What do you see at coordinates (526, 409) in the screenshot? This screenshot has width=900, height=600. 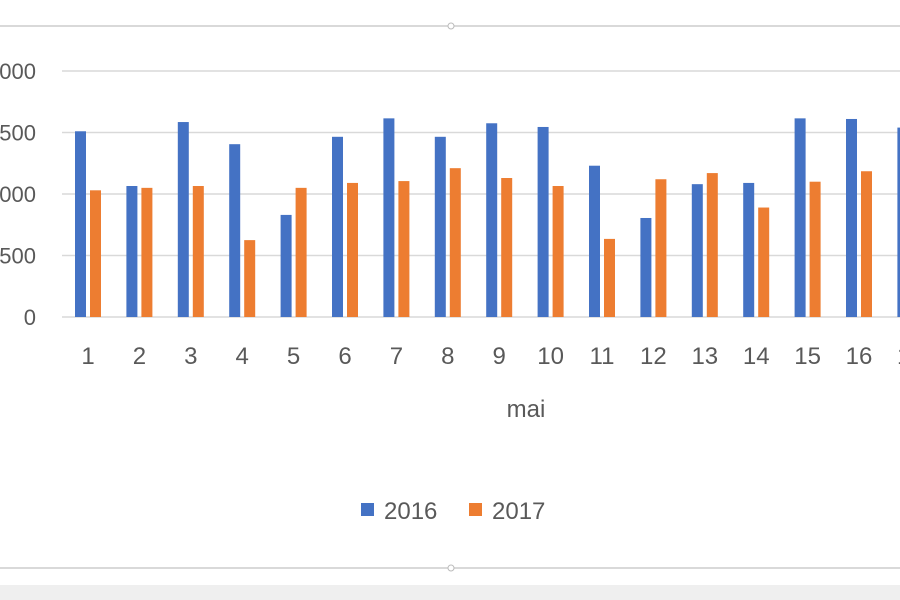 I see `x-axis-title: mai` at bounding box center [526, 409].